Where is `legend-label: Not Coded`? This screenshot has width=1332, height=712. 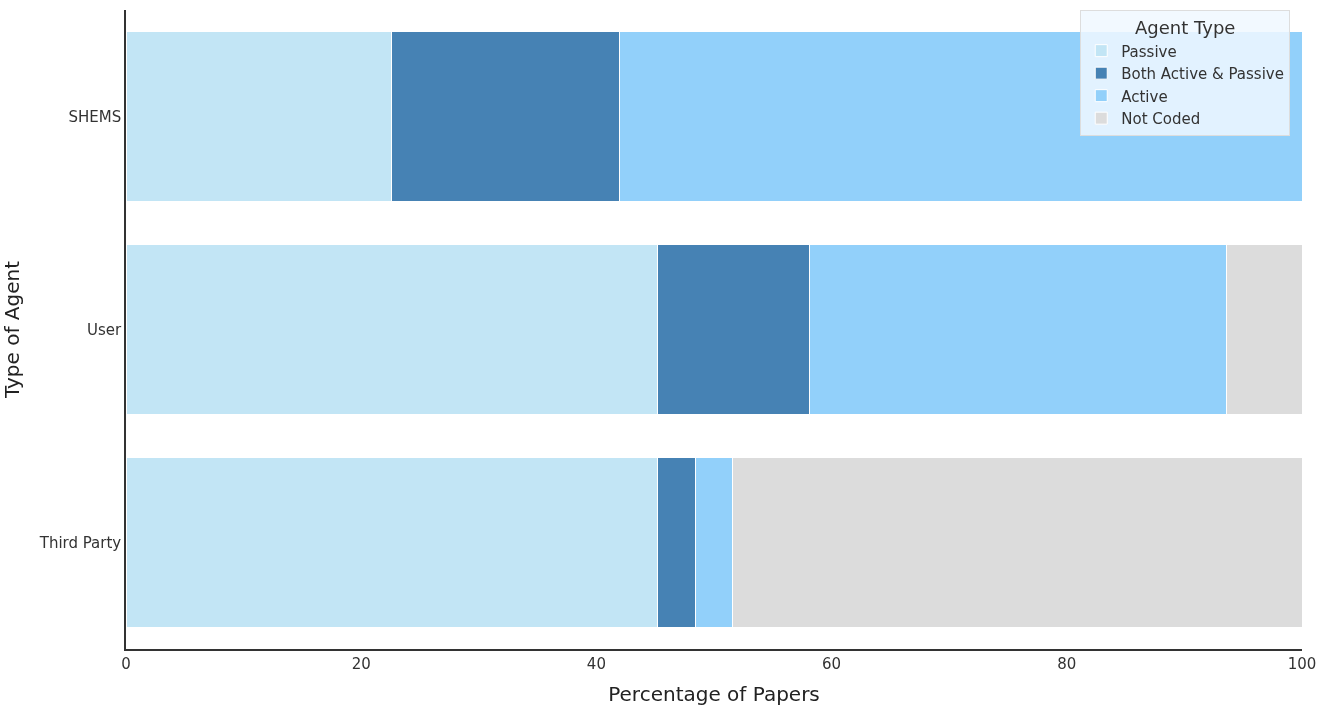 legend-label: Not Coded is located at coordinates (1161, 119).